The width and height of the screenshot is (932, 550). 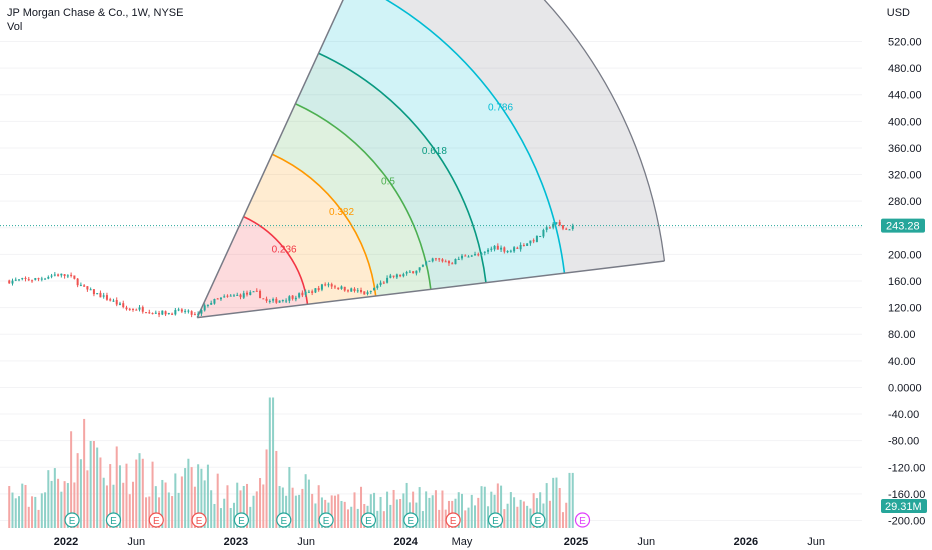 I want to click on fib-base-ray, so click(x=431, y=289).